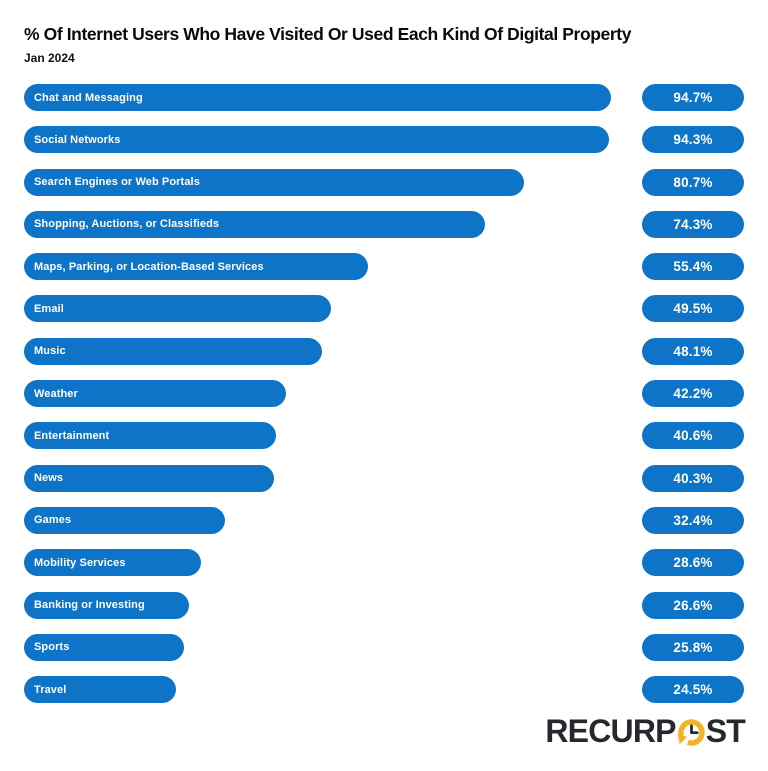 The image size is (768, 771). Describe the element at coordinates (274, 182) in the screenshot. I see `category-bar: Search Engines or Web Portals` at that location.